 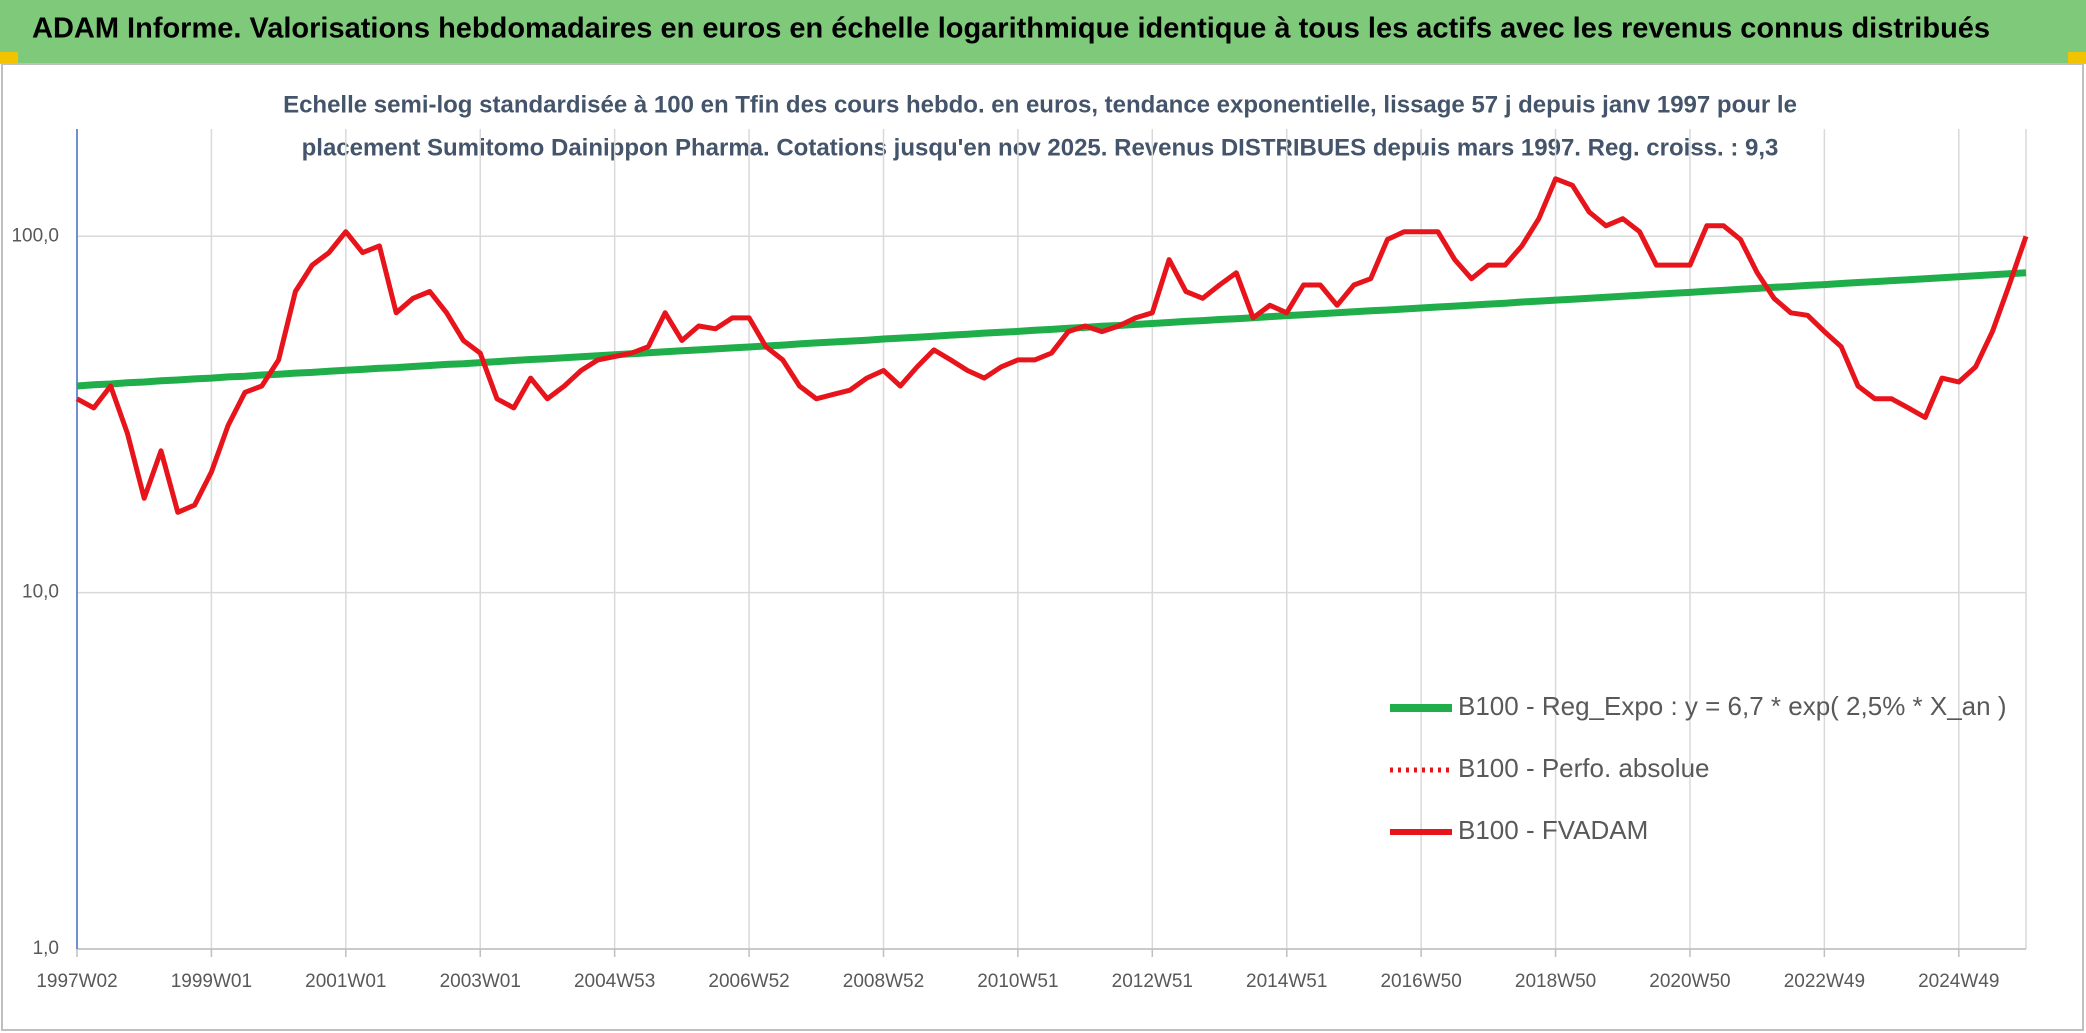 I want to click on y-tick-label: 1,0, so click(x=46, y=948).